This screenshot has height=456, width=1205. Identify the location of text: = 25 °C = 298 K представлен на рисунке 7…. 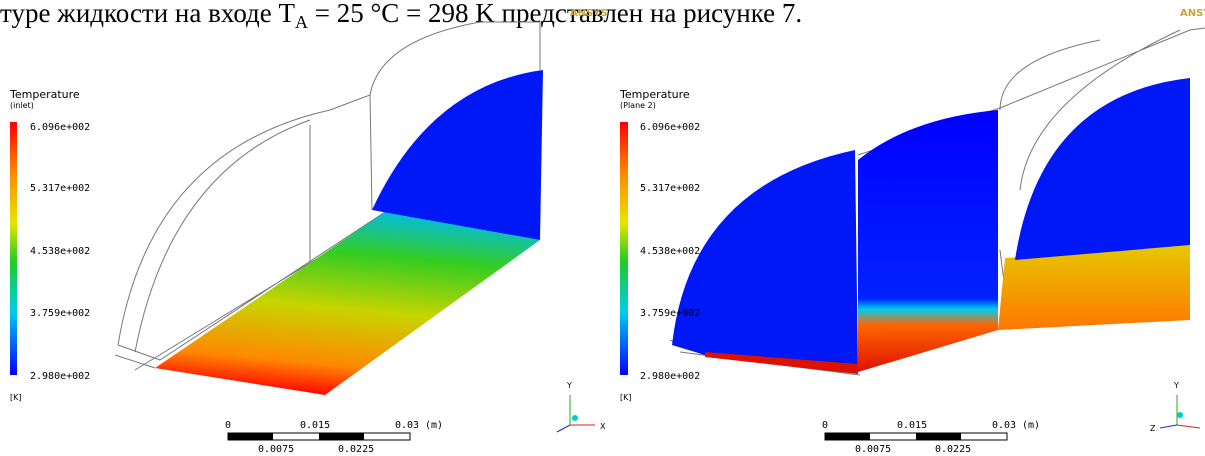
(555, 14).